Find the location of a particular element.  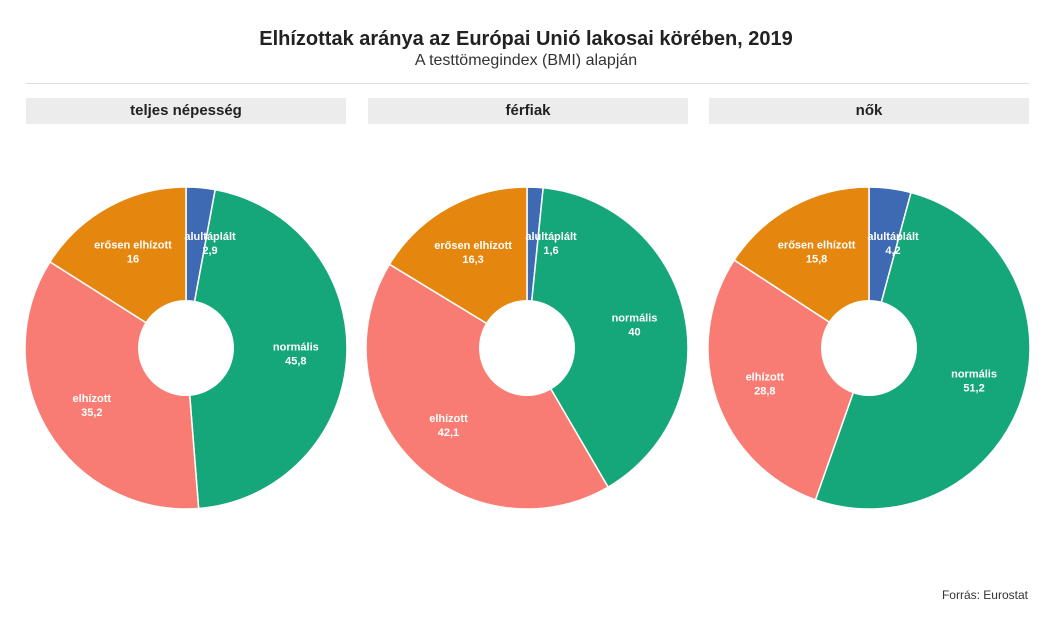

donut-hole-women is located at coordinates (869, 348).